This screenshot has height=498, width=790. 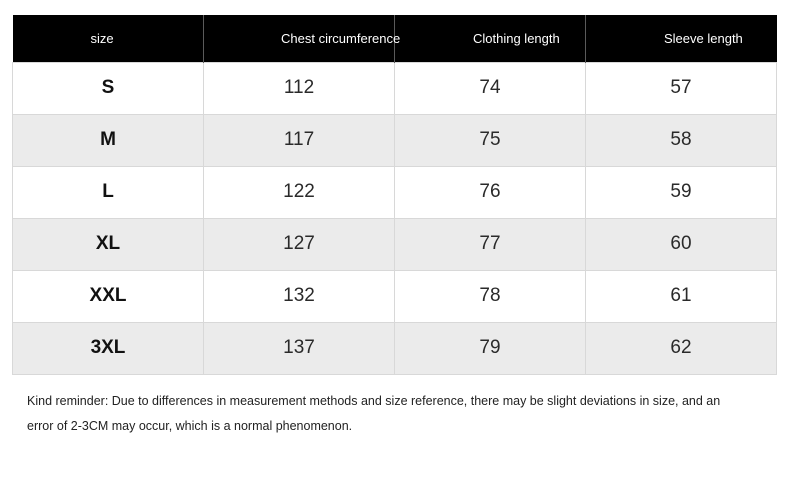 What do you see at coordinates (490, 244) in the screenshot?
I see `clothing-length-cell: 77` at bounding box center [490, 244].